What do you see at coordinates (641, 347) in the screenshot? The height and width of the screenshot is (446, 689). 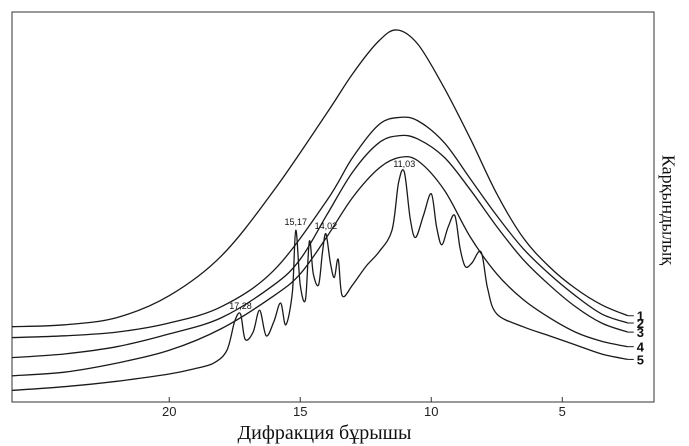 I see `series-label-4: 4` at bounding box center [641, 347].